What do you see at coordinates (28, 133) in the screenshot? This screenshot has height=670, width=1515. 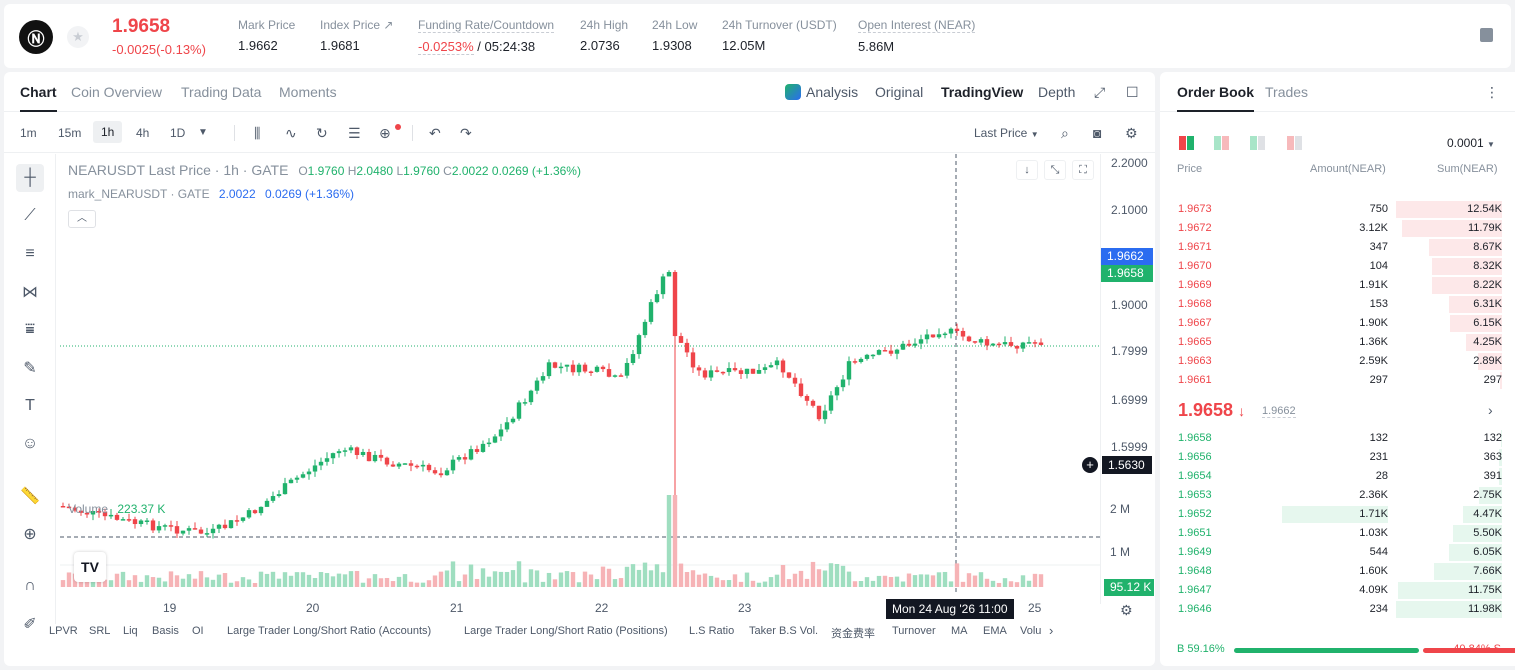 I see `timeframe-1m: 1m` at bounding box center [28, 133].